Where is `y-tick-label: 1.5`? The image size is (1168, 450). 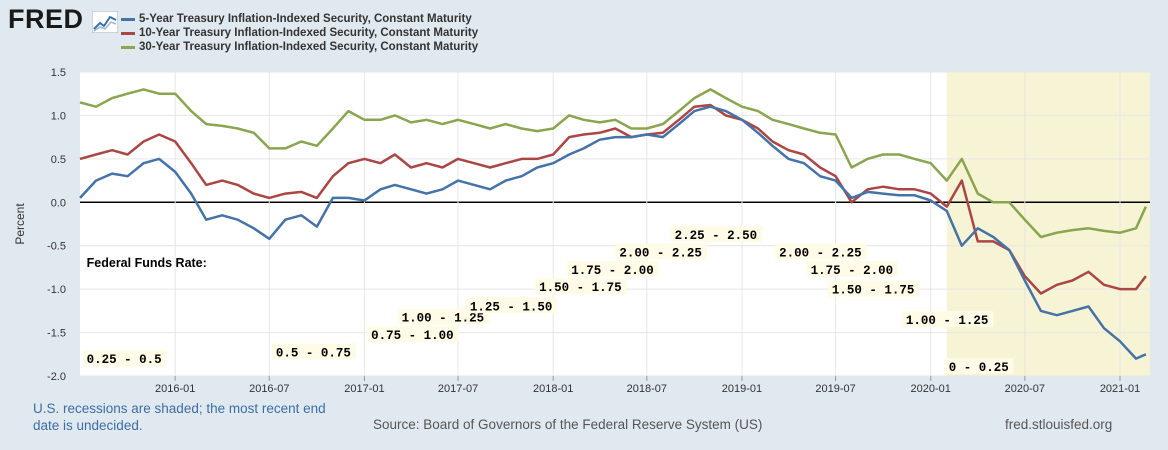 y-tick-label: 1.5 is located at coordinates (58, 73).